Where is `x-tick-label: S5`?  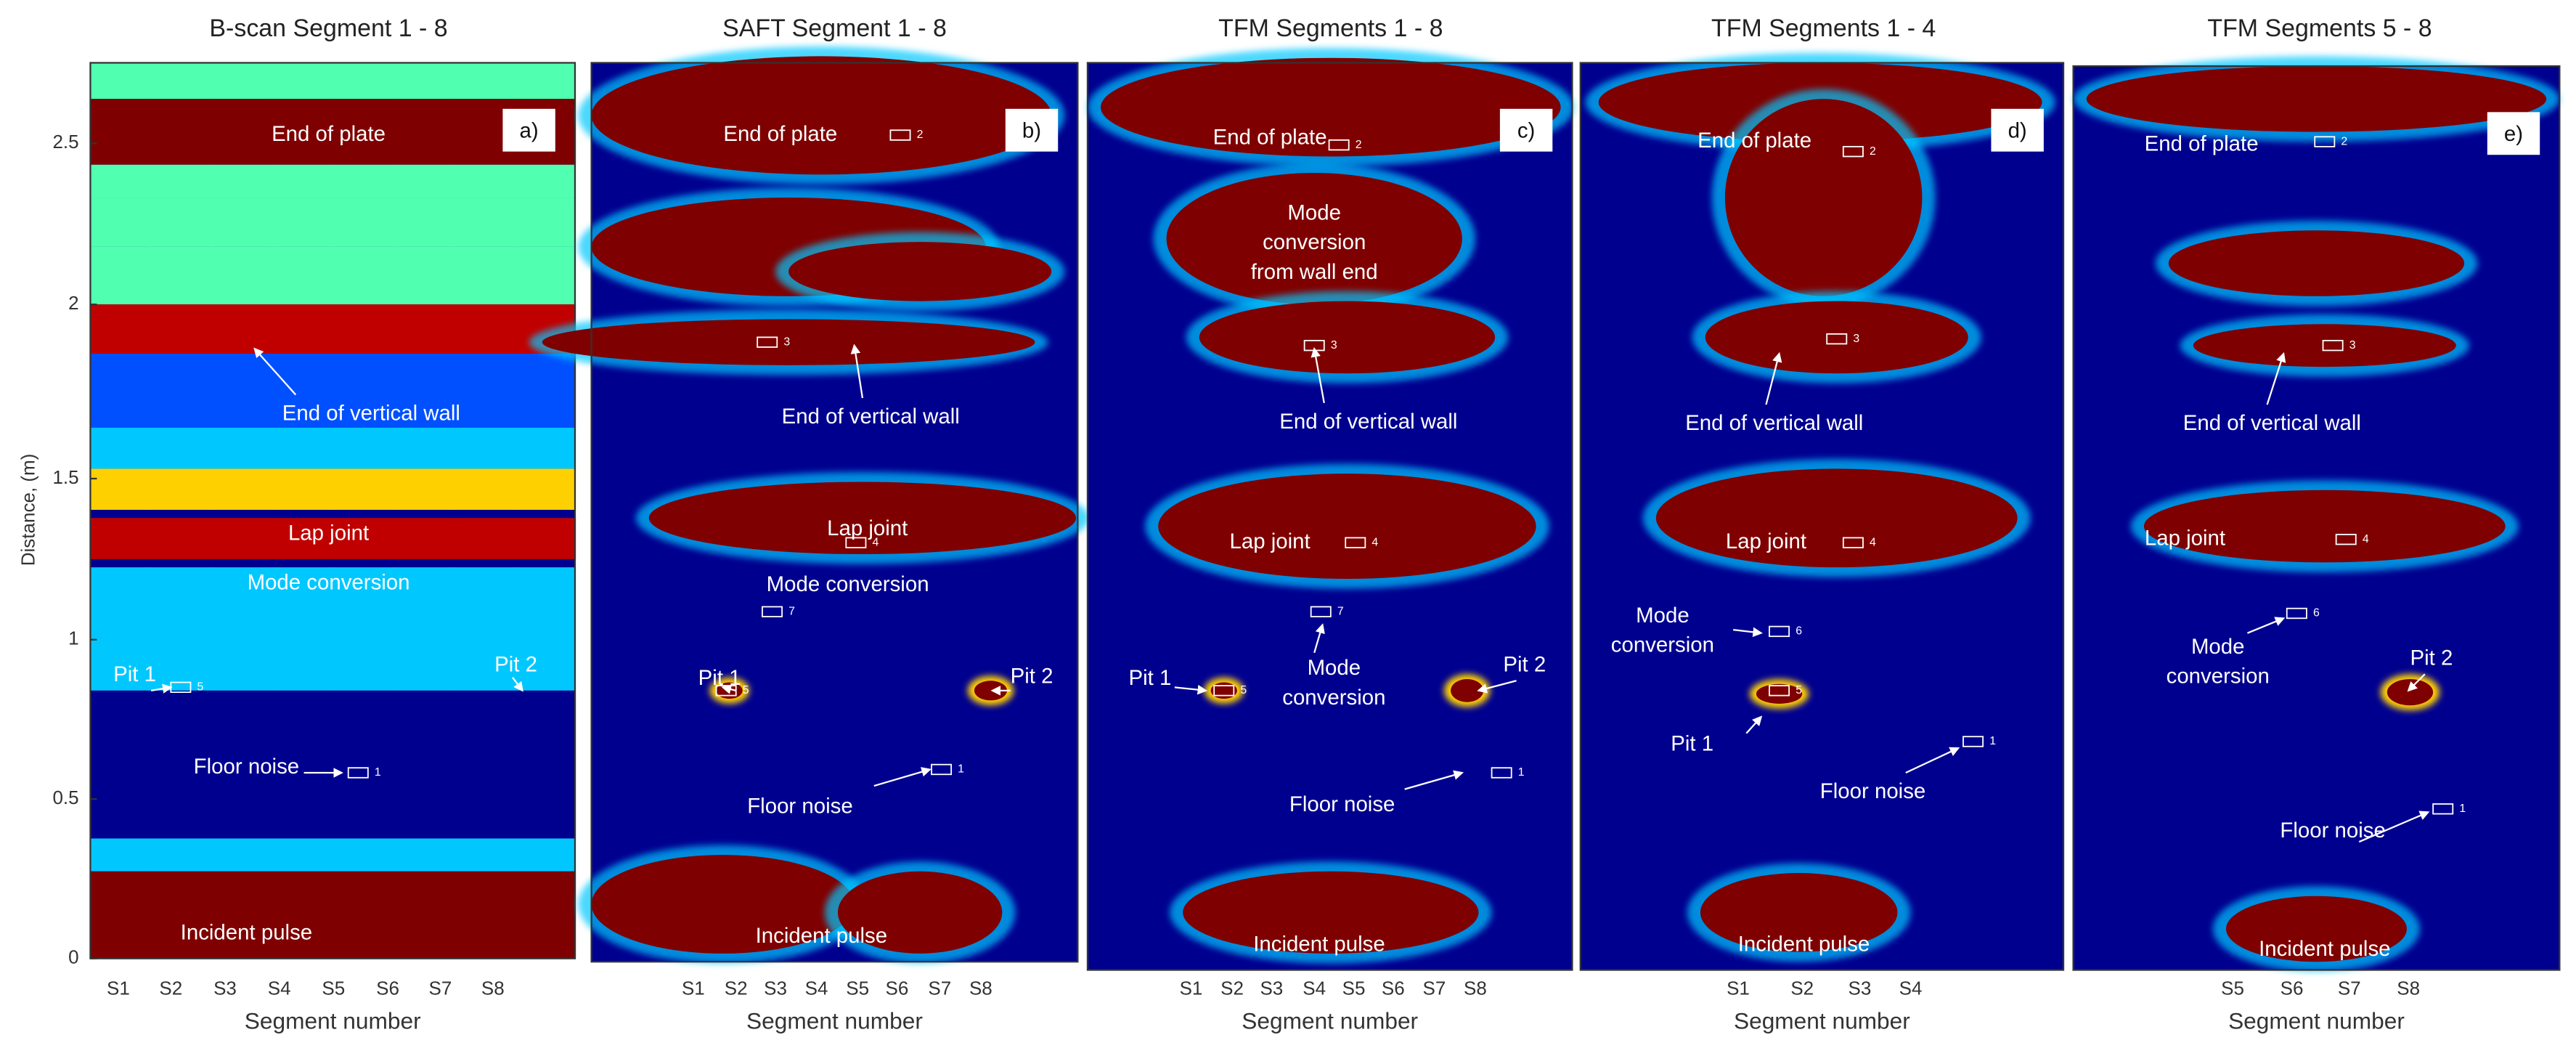
x-tick-label: S5 is located at coordinates (333, 988).